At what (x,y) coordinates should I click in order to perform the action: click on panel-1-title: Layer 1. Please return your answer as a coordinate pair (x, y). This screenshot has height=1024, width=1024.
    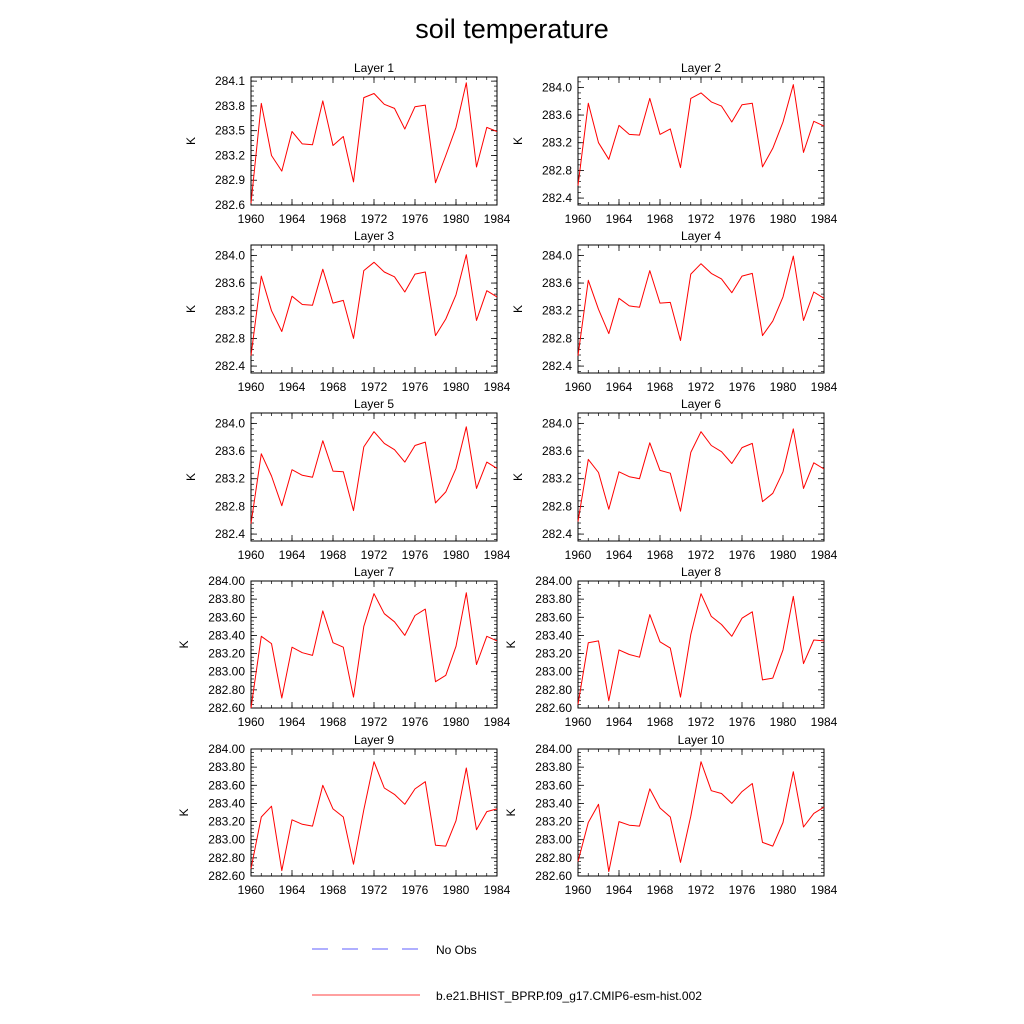
    Looking at the image, I should click on (374, 68).